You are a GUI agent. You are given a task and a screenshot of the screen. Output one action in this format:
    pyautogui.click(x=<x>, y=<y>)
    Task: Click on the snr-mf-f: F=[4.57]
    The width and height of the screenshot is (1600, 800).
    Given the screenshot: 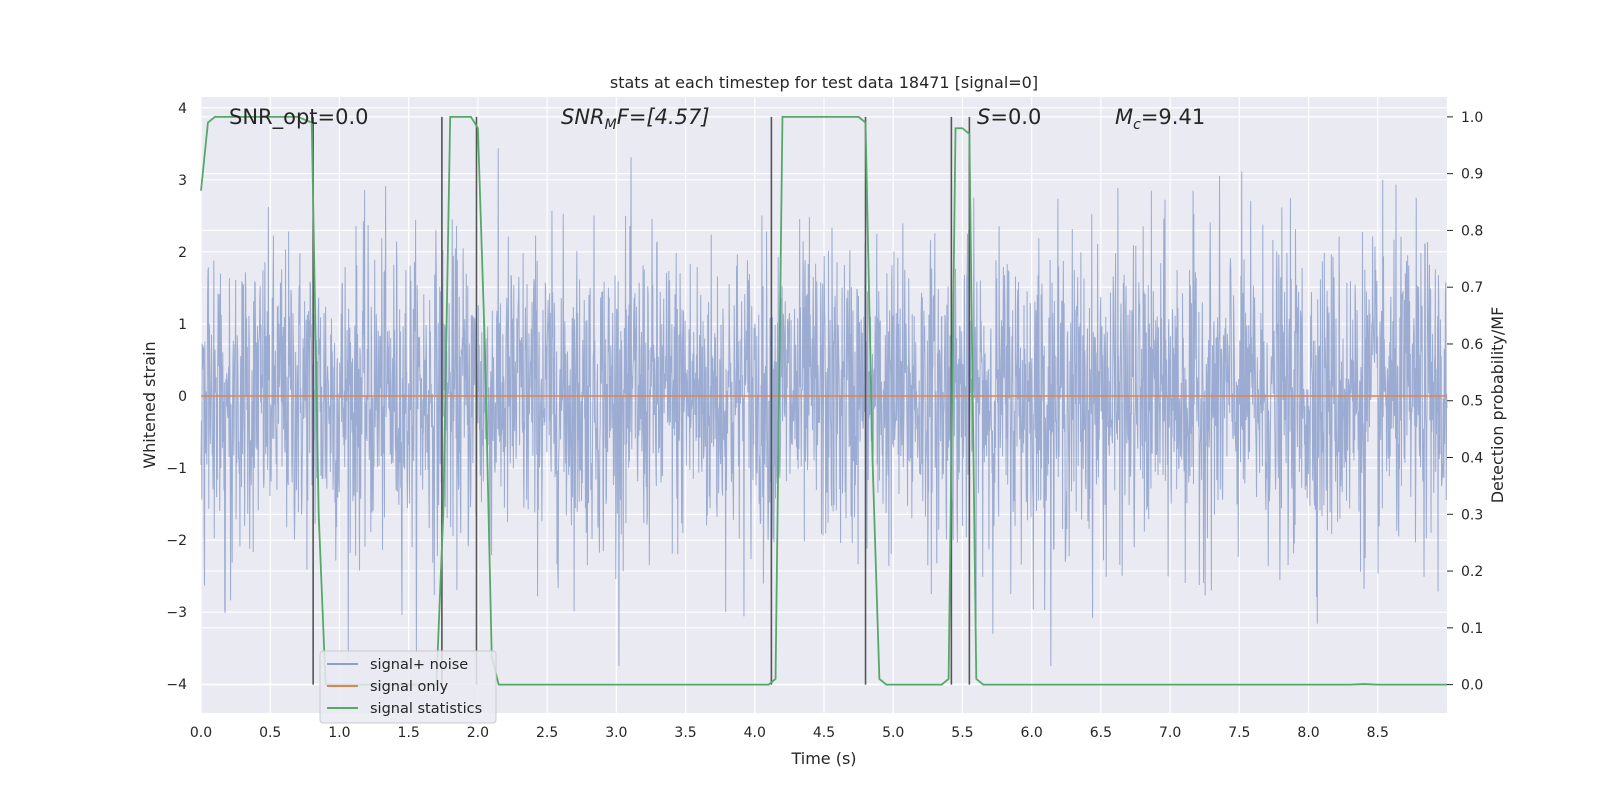 What is the action you would take?
    pyautogui.click(x=663, y=117)
    